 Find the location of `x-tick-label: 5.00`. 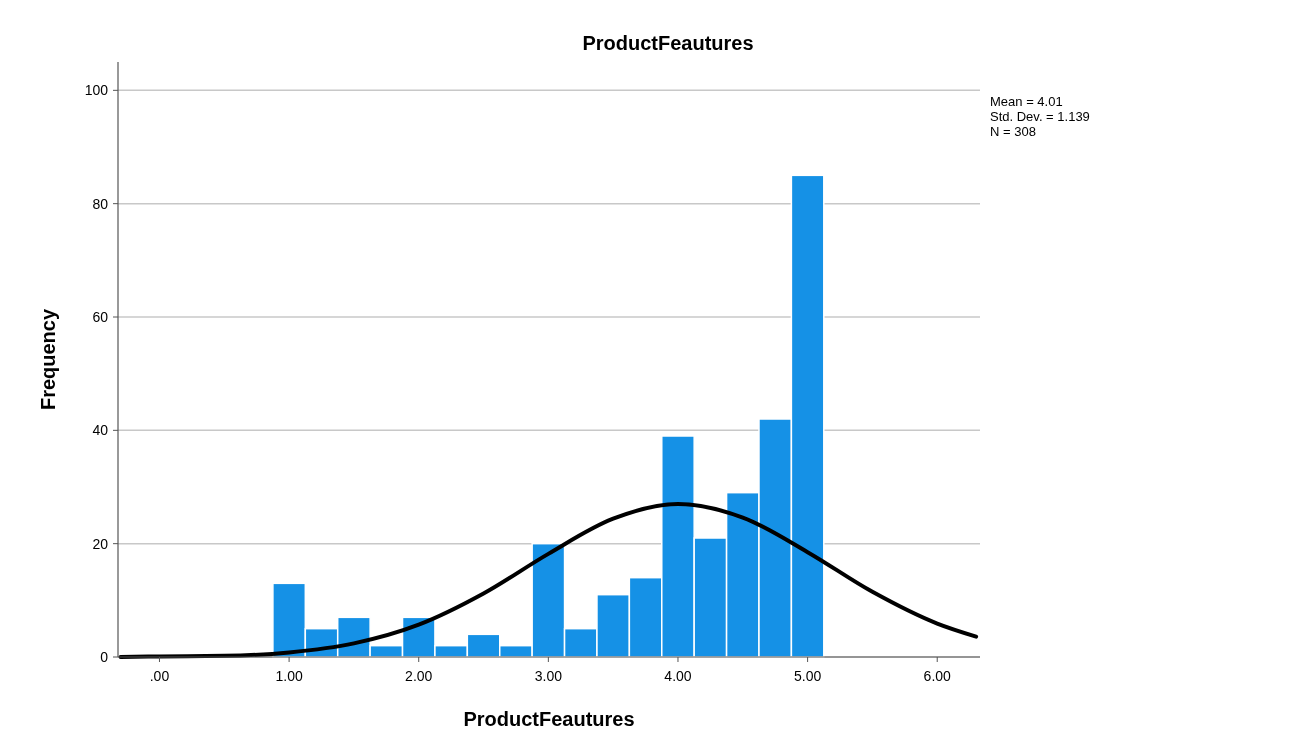

x-tick-label: 5.00 is located at coordinates (807, 676).